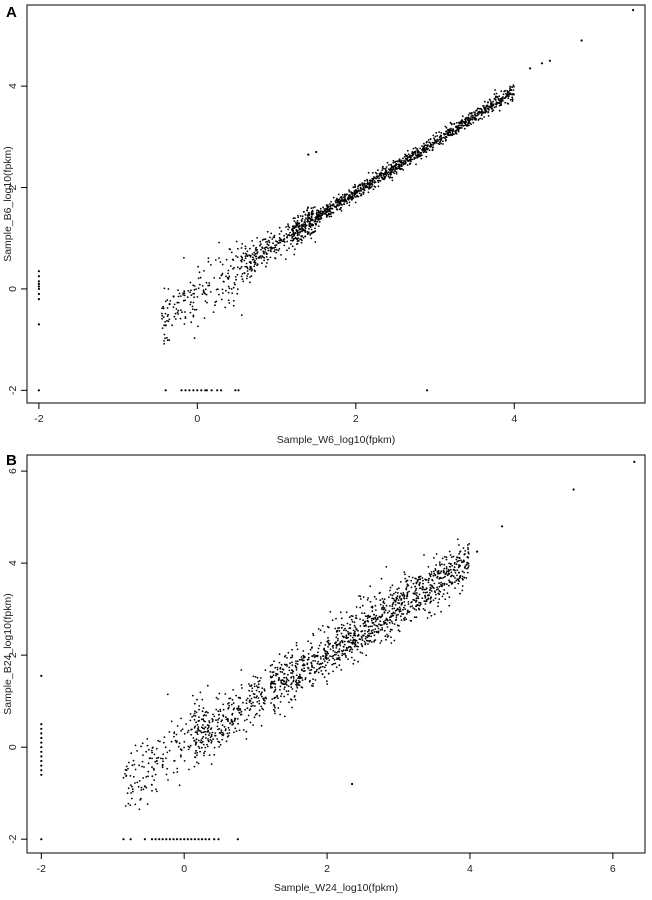  Describe the element at coordinates (13, 390) in the screenshot. I see `y-tick-label: -2` at that location.